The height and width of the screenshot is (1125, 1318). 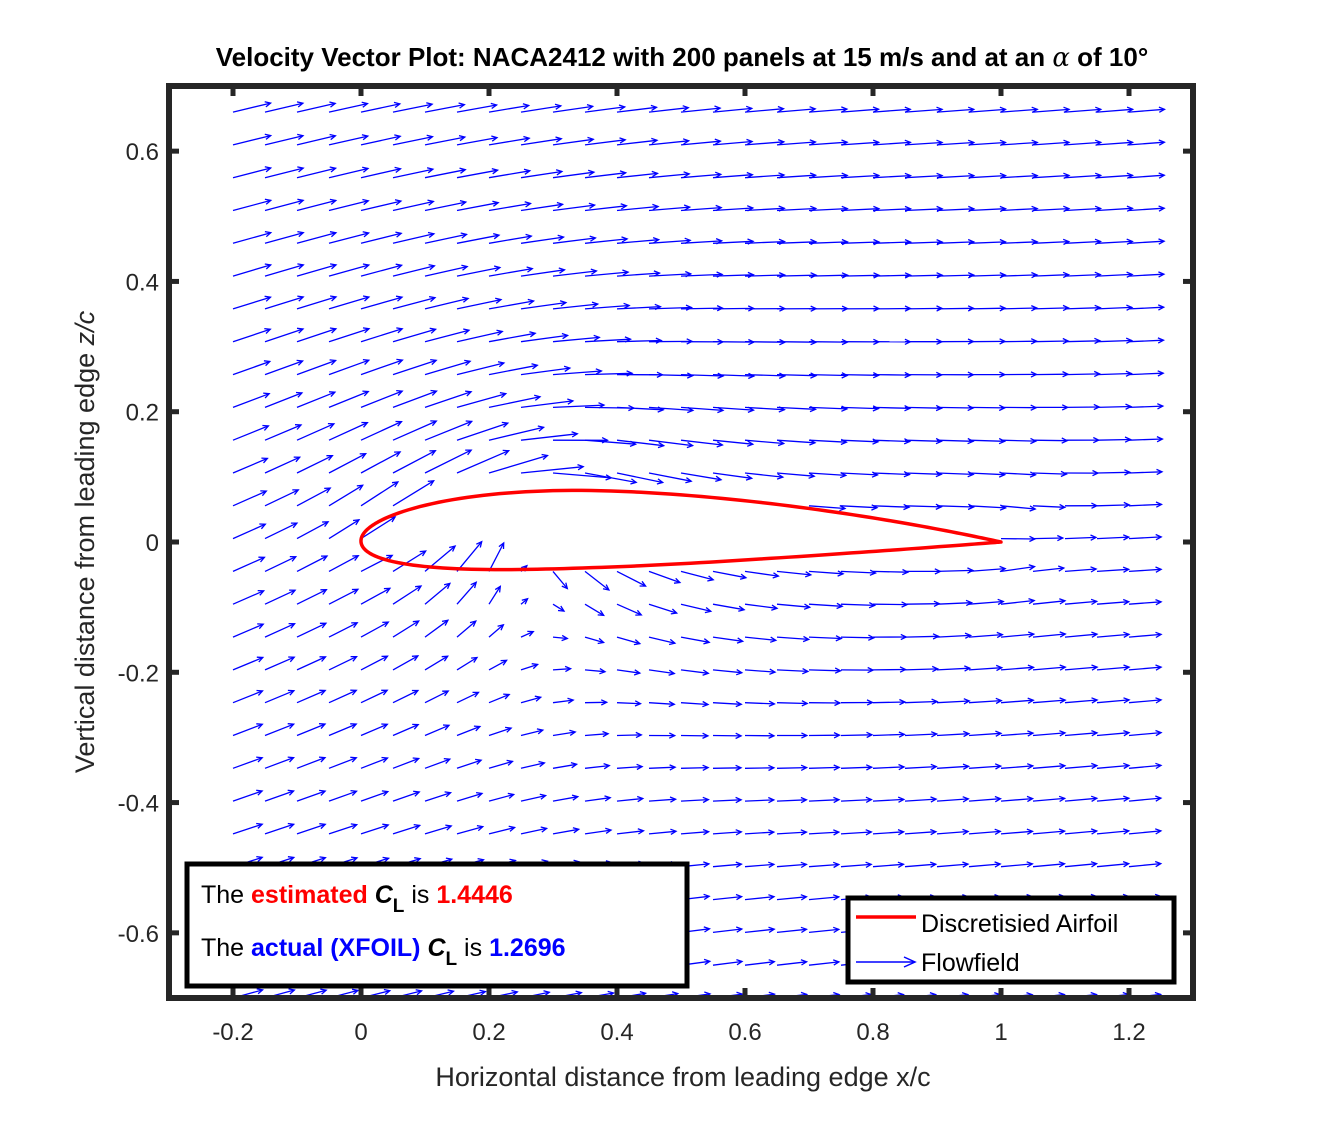 What do you see at coordinates (383, 952) in the screenshot?
I see `actual-cl-line: The actual (XFOIL) CL is 1.2696` at bounding box center [383, 952].